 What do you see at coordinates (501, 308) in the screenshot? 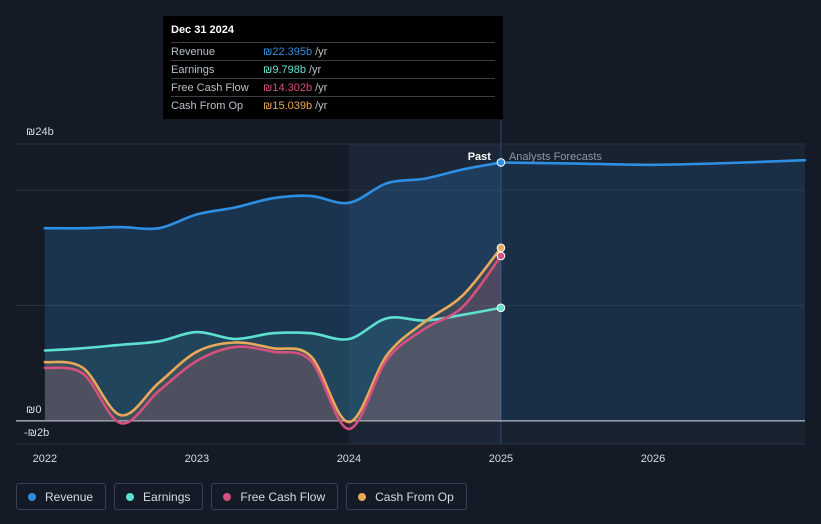
I see `earnings-point` at bounding box center [501, 308].